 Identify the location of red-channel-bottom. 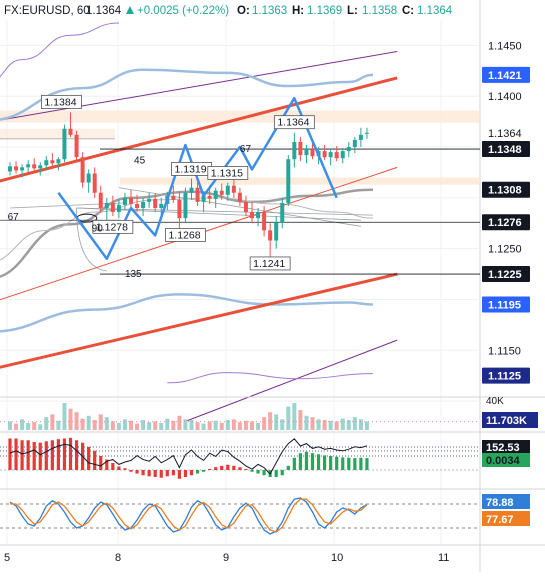
(199, 320).